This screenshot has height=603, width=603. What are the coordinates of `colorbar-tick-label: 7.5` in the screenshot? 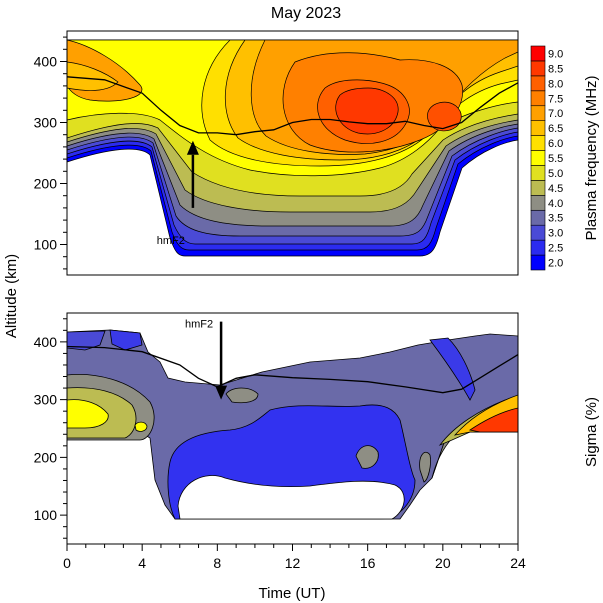 It's located at (555, 99).